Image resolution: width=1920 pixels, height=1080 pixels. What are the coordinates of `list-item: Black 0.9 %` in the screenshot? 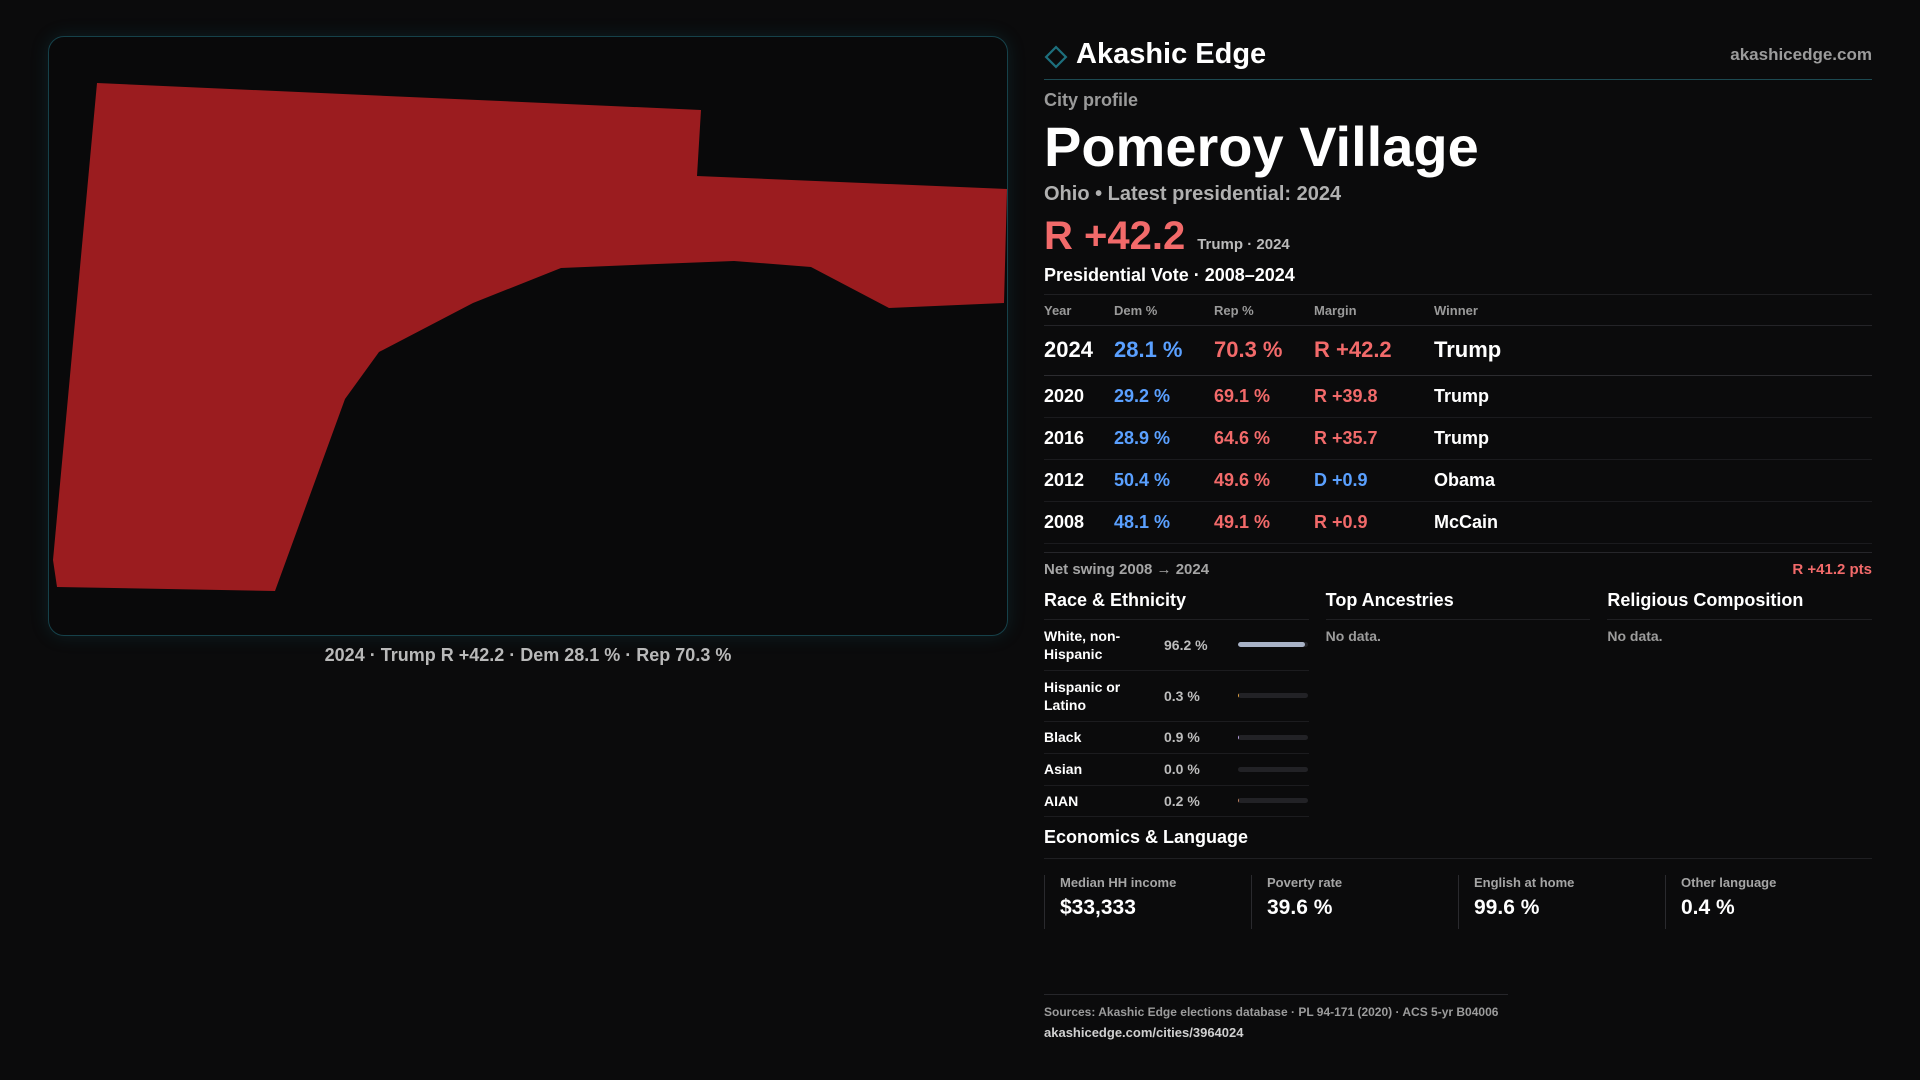 It's located at (1176, 738).